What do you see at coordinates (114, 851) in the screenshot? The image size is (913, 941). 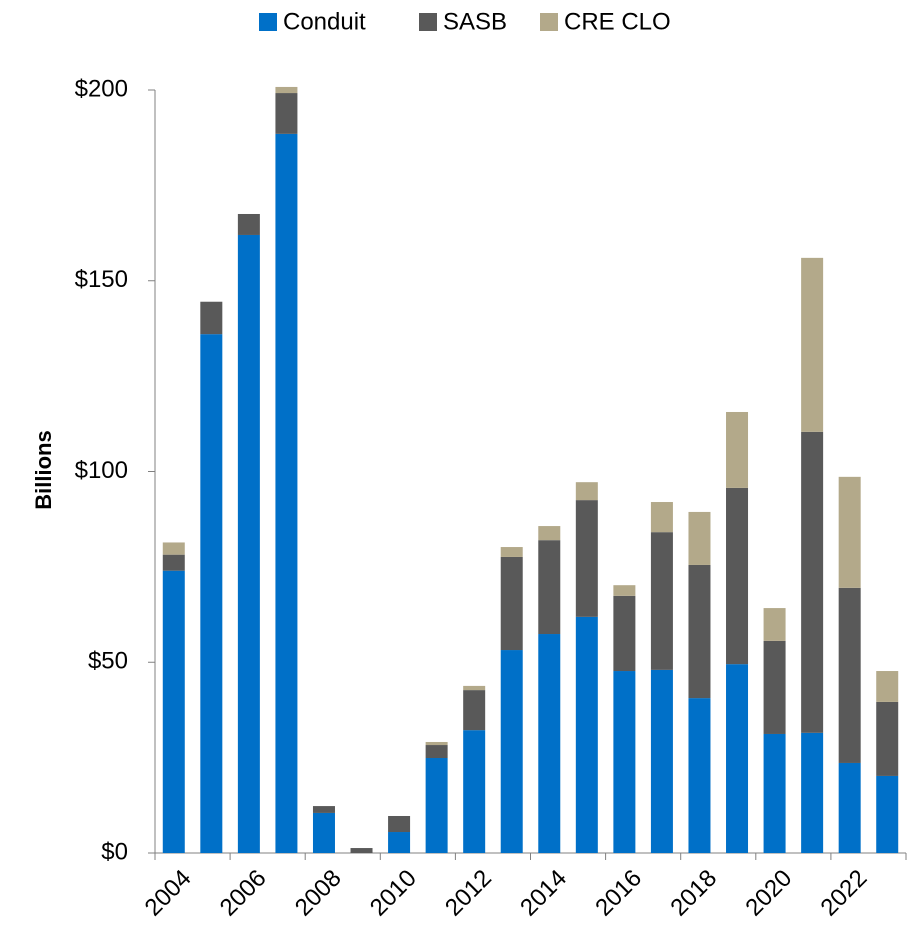 I see `y-tick-label: $0` at bounding box center [114, 851].